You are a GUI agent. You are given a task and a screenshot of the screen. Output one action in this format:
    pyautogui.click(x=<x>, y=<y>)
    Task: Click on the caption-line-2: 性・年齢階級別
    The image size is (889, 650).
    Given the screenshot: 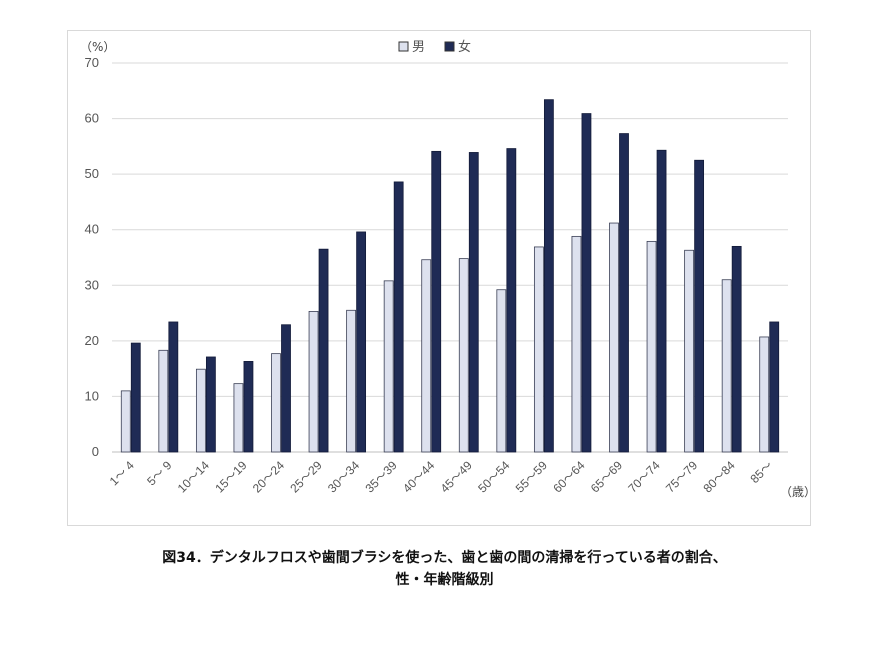 What is the action you would take?
    pyautogui.click(x=444, y=580)
    